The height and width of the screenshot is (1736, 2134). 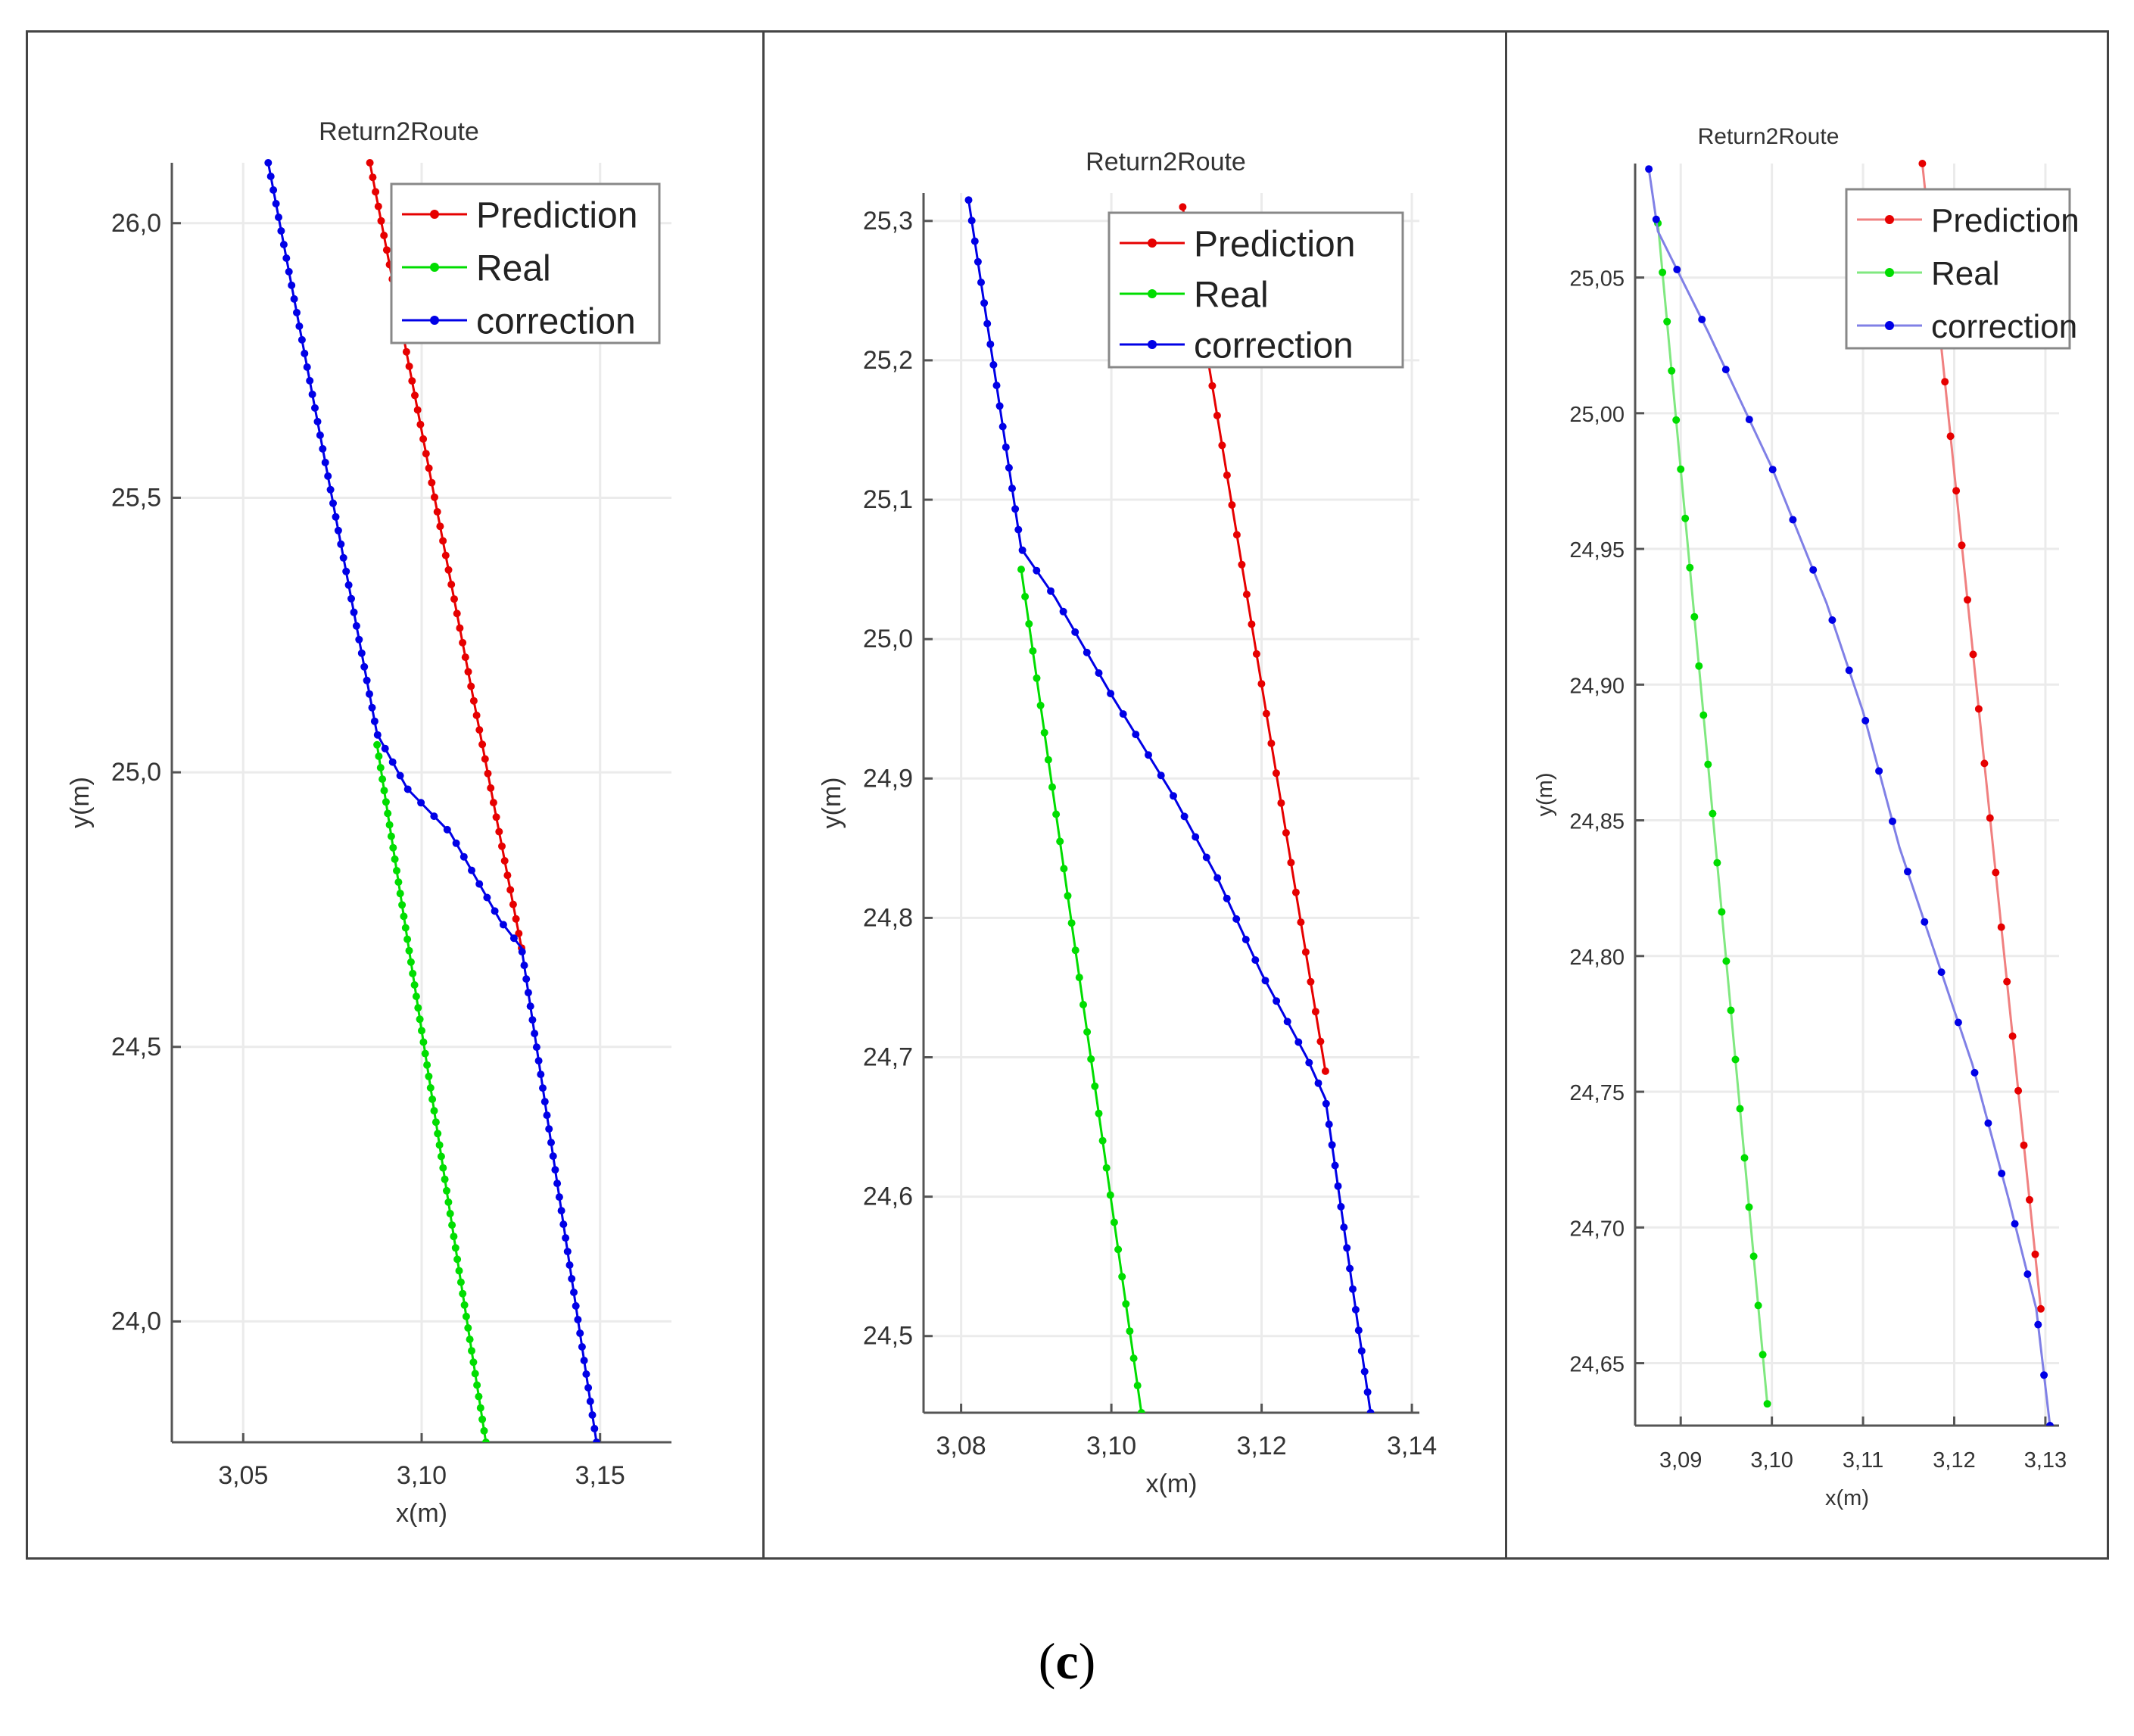 What do you see at coordinates (2045, 1461) in the screenshot?
I see `x-tick-label: 3,13` at bounding box center [2045, 1461].